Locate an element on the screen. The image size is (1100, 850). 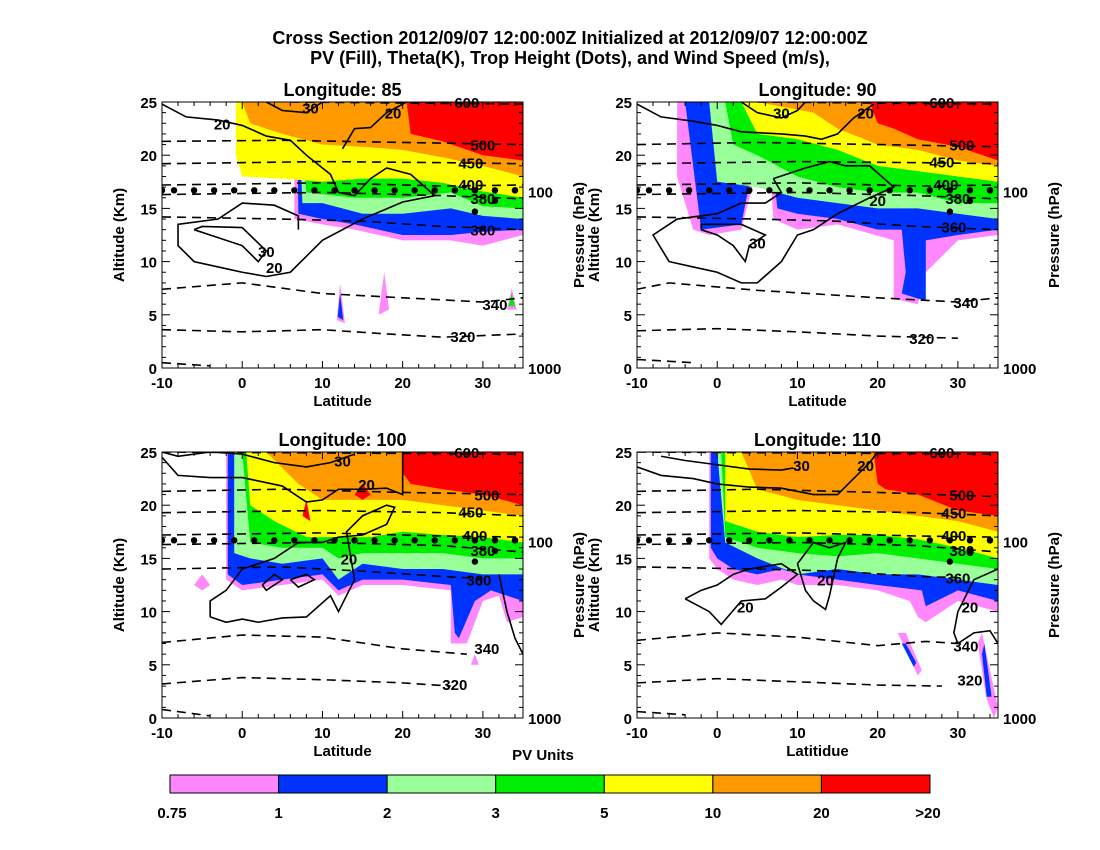
colorbar-swatch is located at coordinates (658, 784).